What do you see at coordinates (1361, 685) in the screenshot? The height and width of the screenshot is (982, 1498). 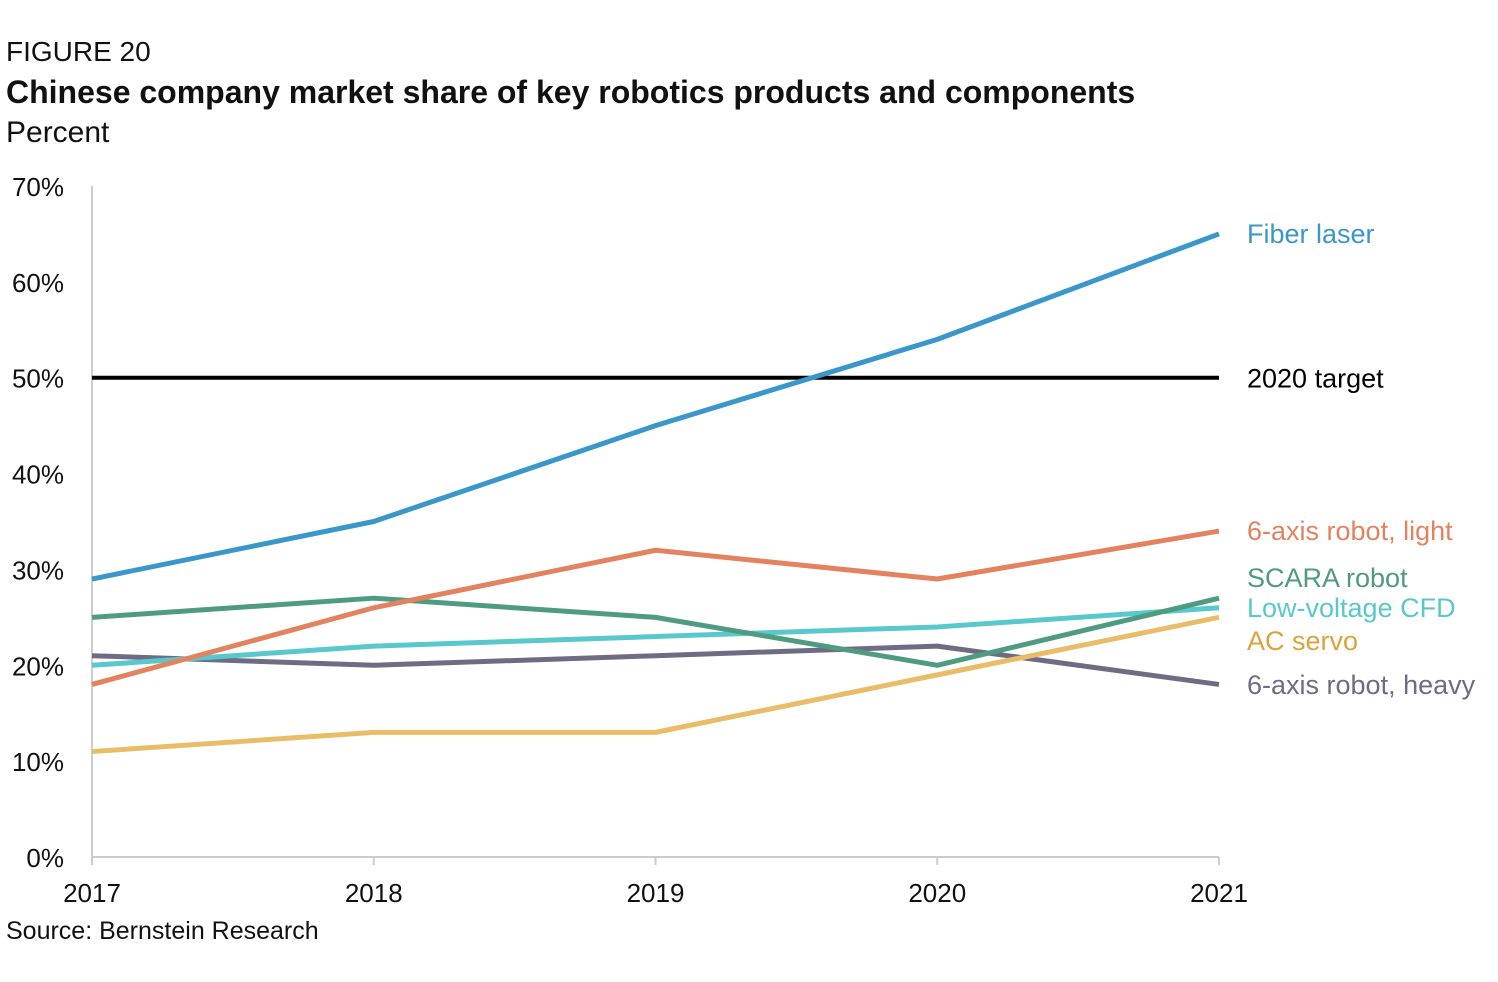 I see `series-label-6-axis-robot-heavy: 6-axis robot, heavy` at bounding box center [1361, 685].